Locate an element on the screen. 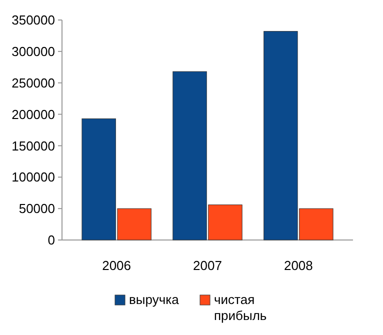 This screenshot has width=383, height=335. y-tick-label: 150000 is located at coordinates (33, 146).